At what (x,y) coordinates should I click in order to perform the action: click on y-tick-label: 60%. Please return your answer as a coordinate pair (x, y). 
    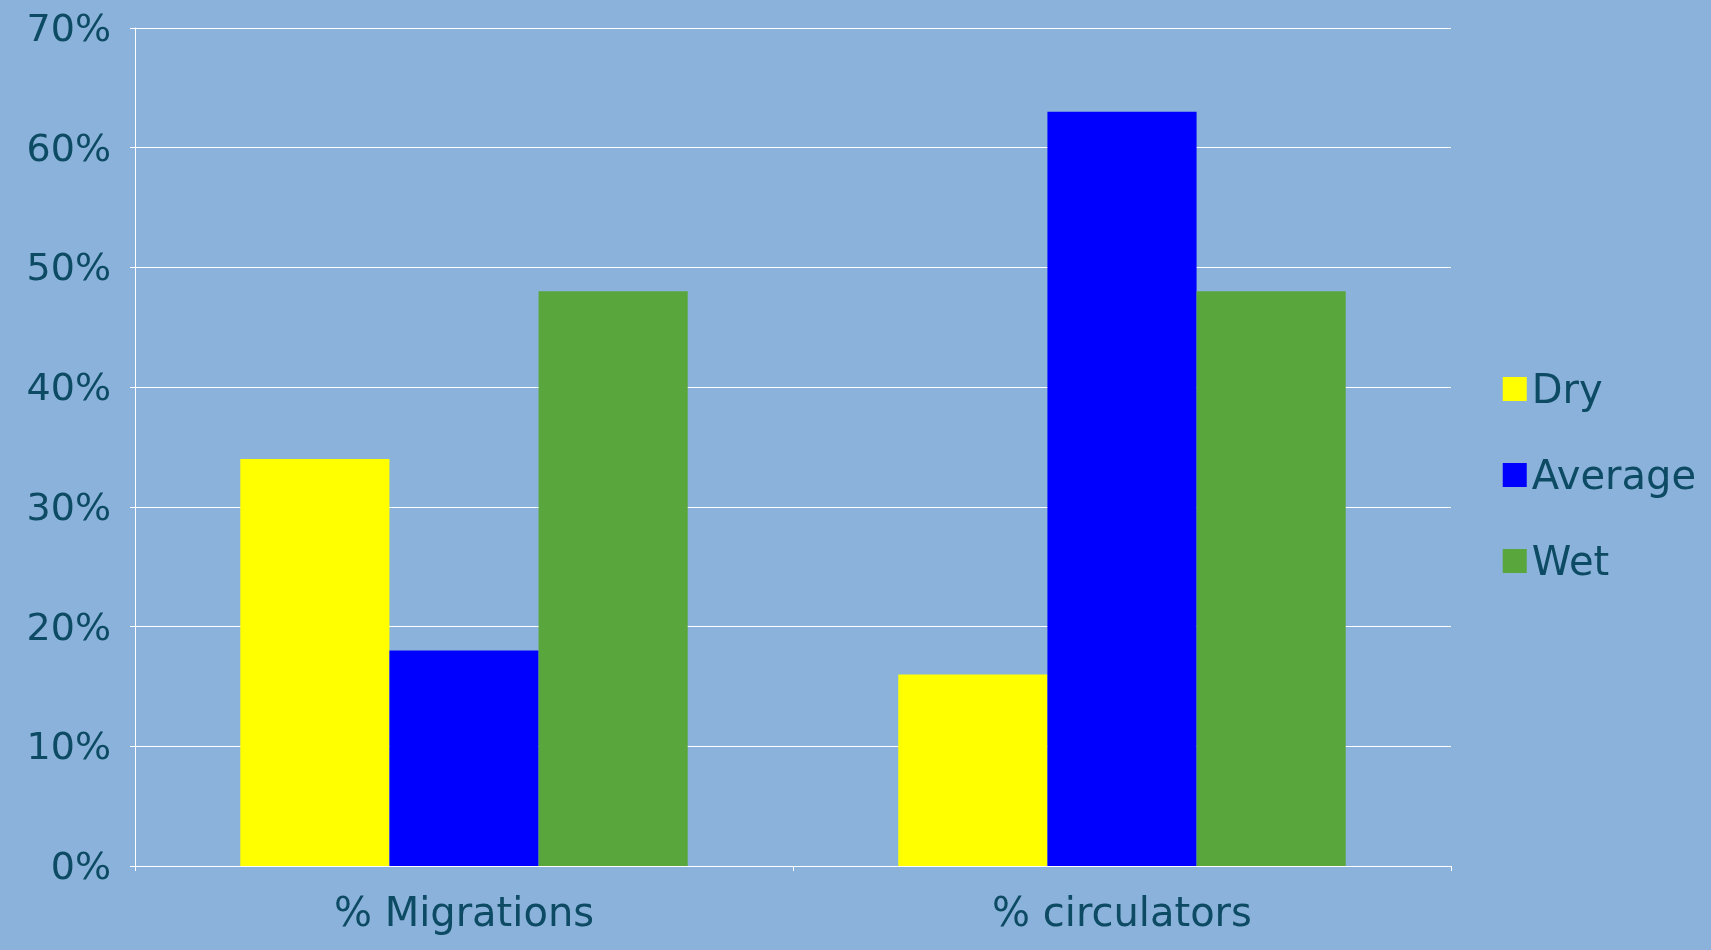
    Looking at the image, I should click on (68, 147).